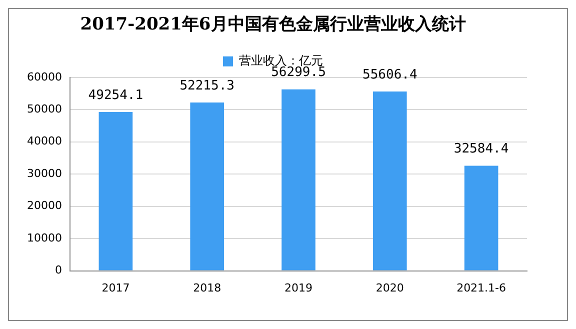  I want to click on x-tick-label: 2018, so click(207, 287).